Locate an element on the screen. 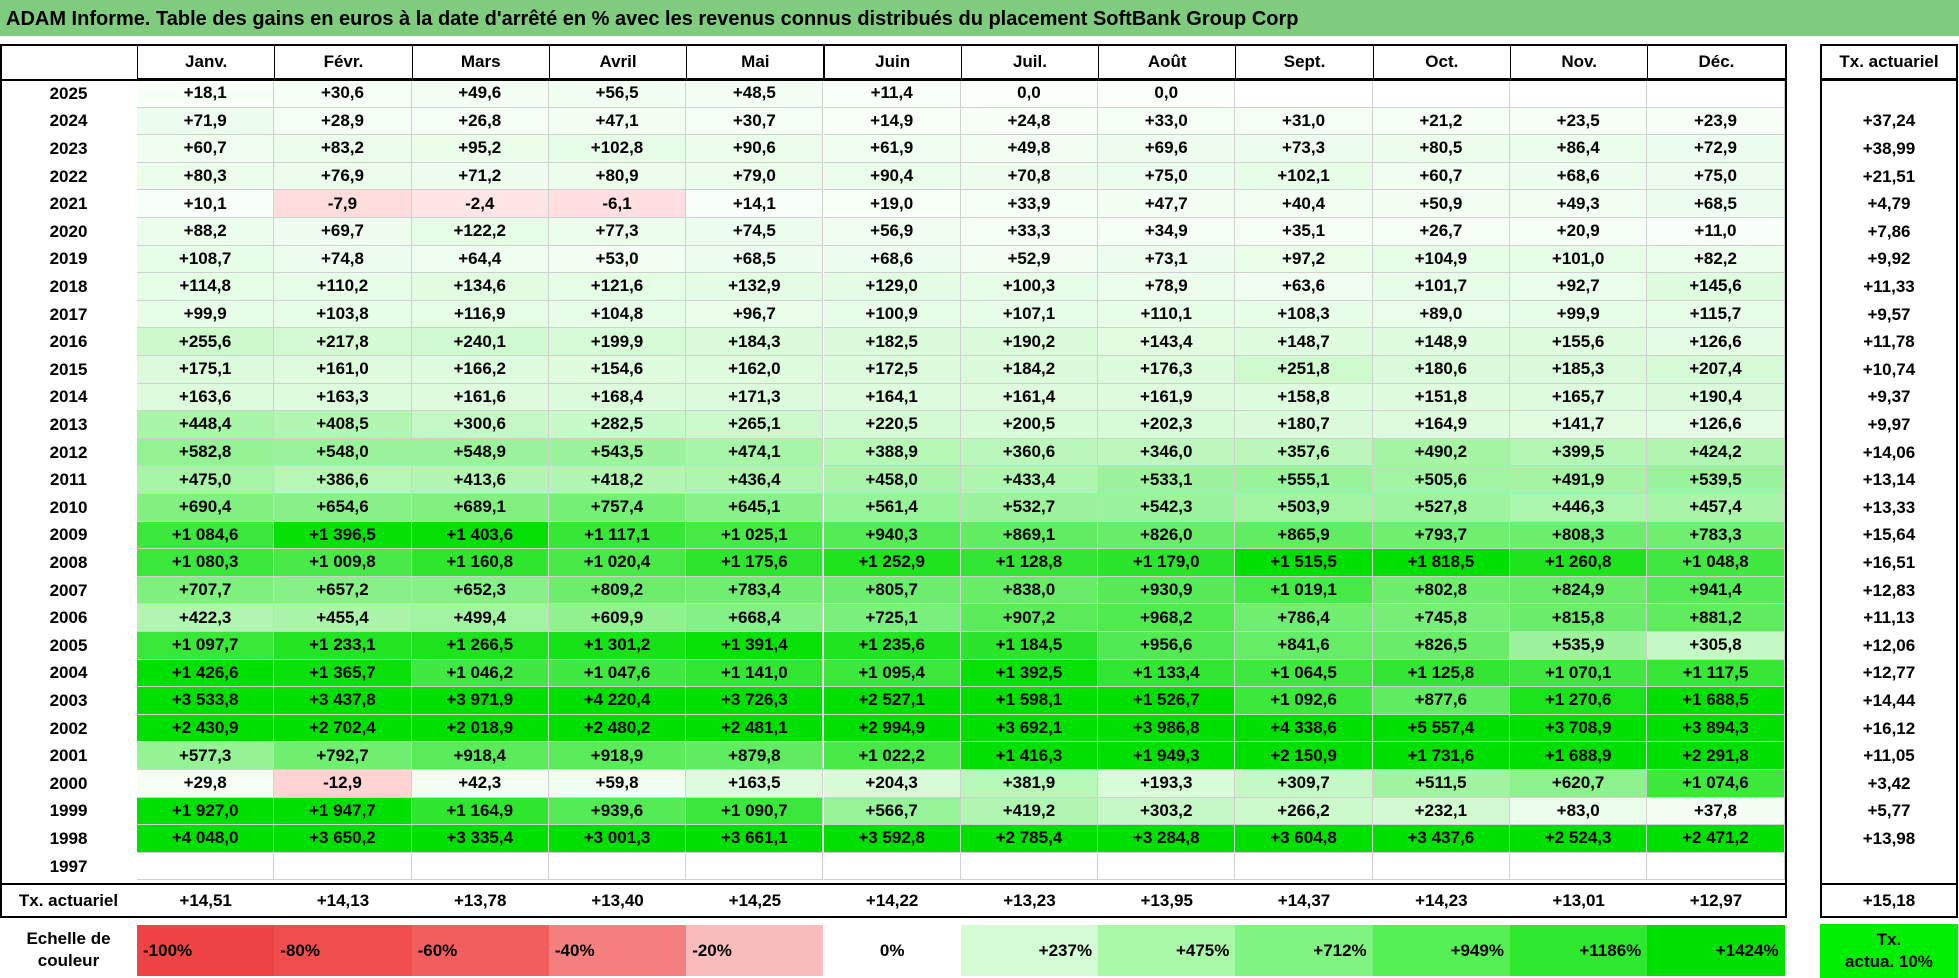 The width and height of the screenshot is (1959, 978). table-cell: +76,9 is located at coordinates (343, 176).